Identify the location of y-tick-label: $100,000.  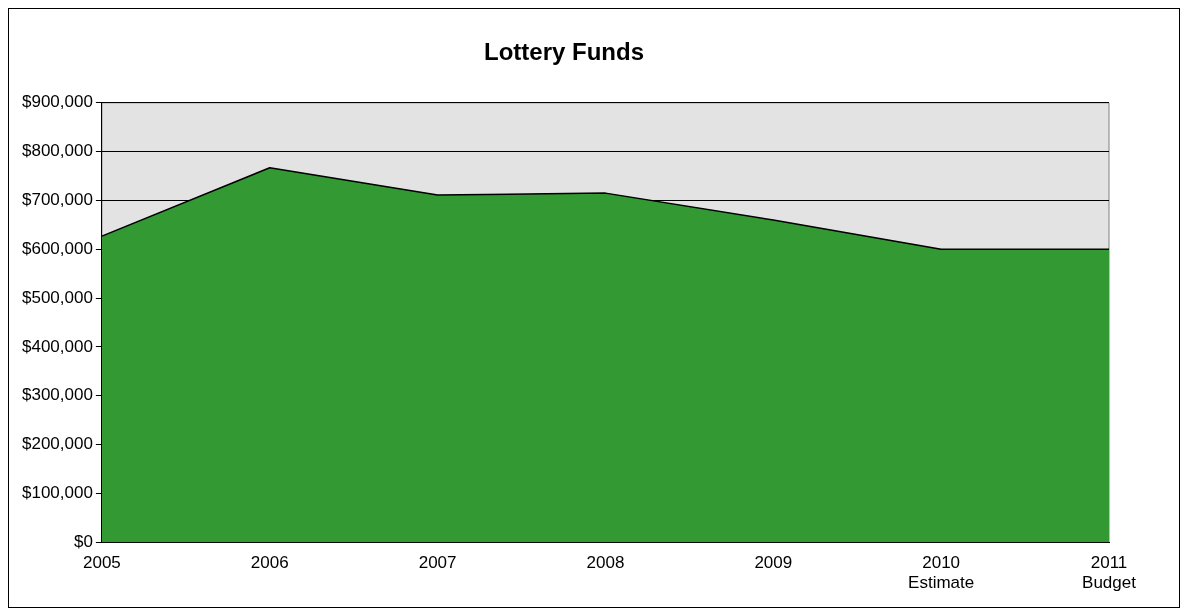
(57, 493).